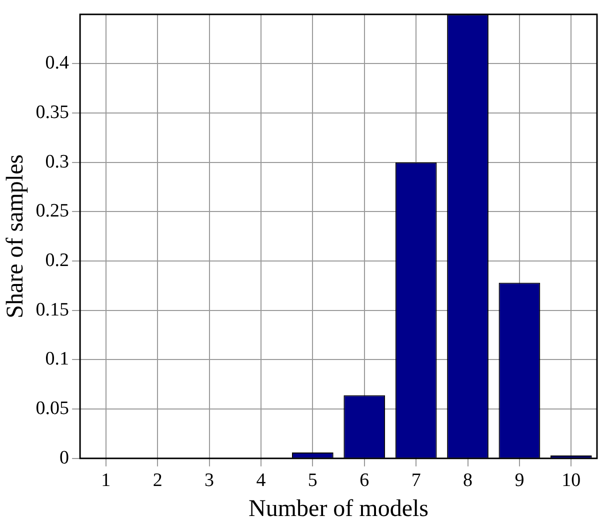 The height and width of the screenshot is (524, 599). Describe the element at coordinates (468, 480) in the screenshot. I see `x-tick-label: 8` at that location.